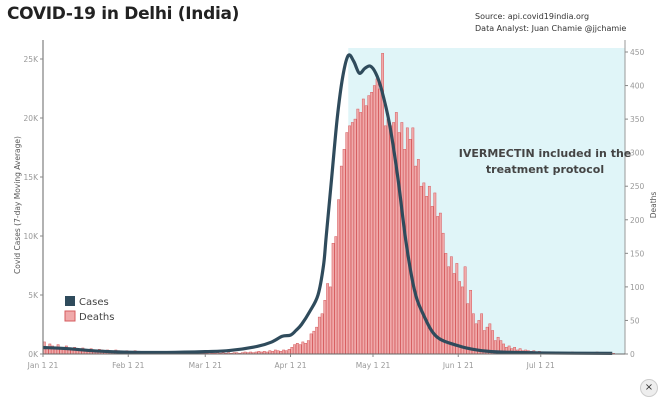 This screenshot has width=662, height=400. I want to click on analyst-note: Data Analyst: Juan Chamie @jjchamie, so click(551, 28).